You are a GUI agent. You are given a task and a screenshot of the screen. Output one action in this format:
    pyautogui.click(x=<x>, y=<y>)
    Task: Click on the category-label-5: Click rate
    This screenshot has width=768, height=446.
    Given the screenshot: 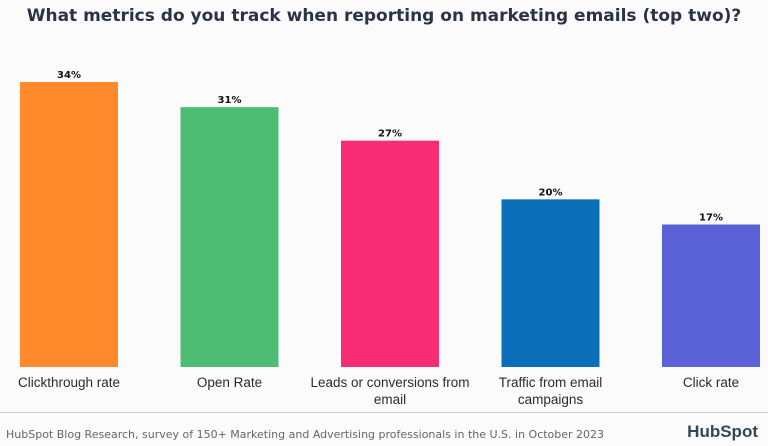 What is the action you would take?
    pyautogui.click(x=711, y=382)
    